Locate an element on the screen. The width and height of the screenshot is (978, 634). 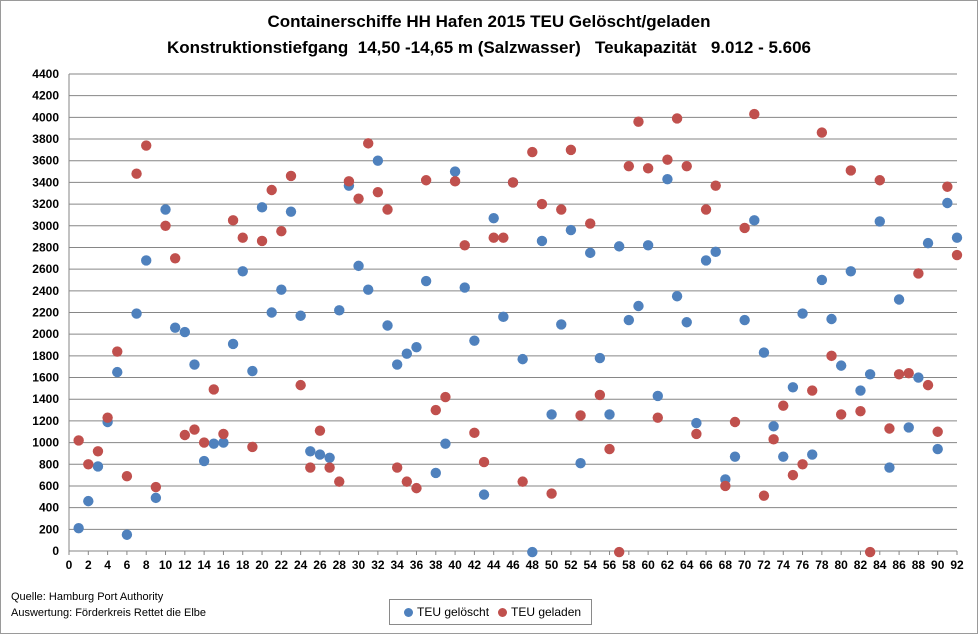
x-tick-label: 40 is located at coordinates (455, 565).